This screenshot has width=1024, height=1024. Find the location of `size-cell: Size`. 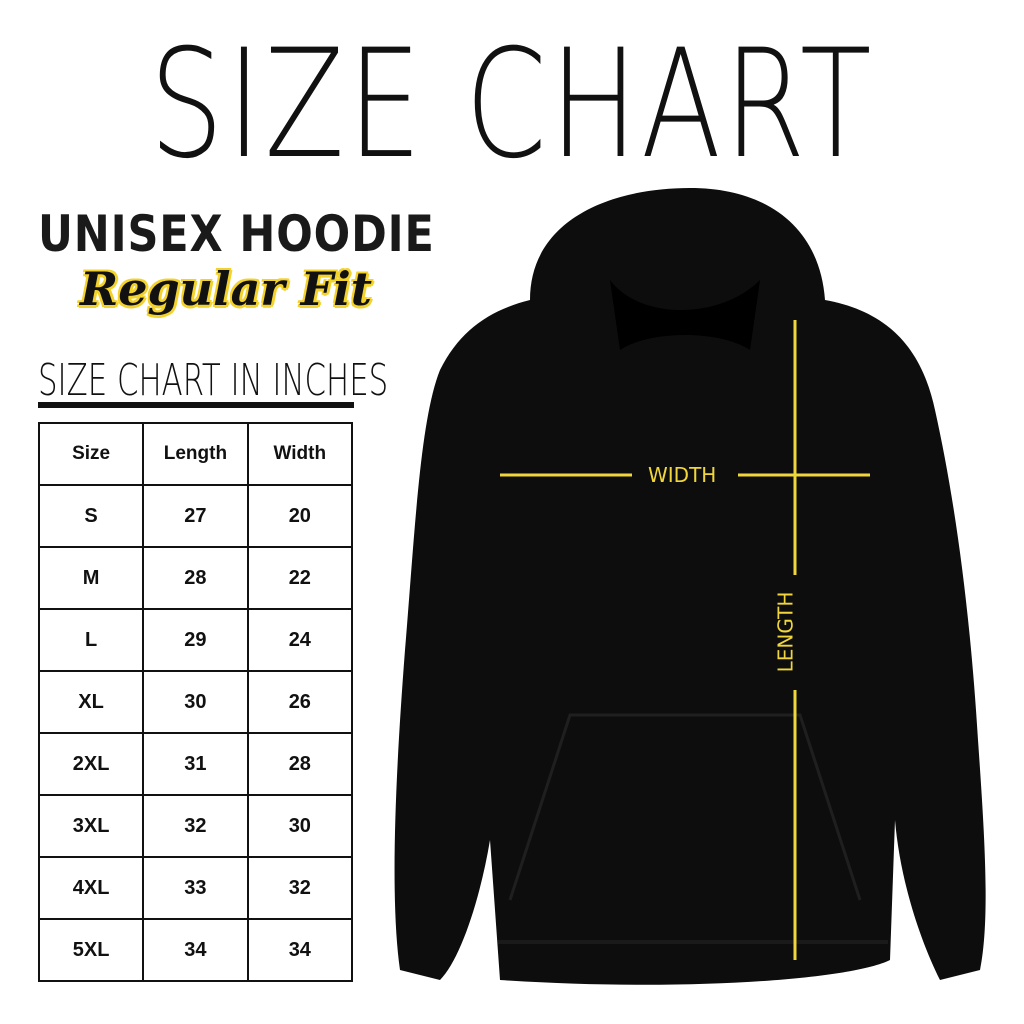

size-cell: Size is located at coordinates (91, 454).